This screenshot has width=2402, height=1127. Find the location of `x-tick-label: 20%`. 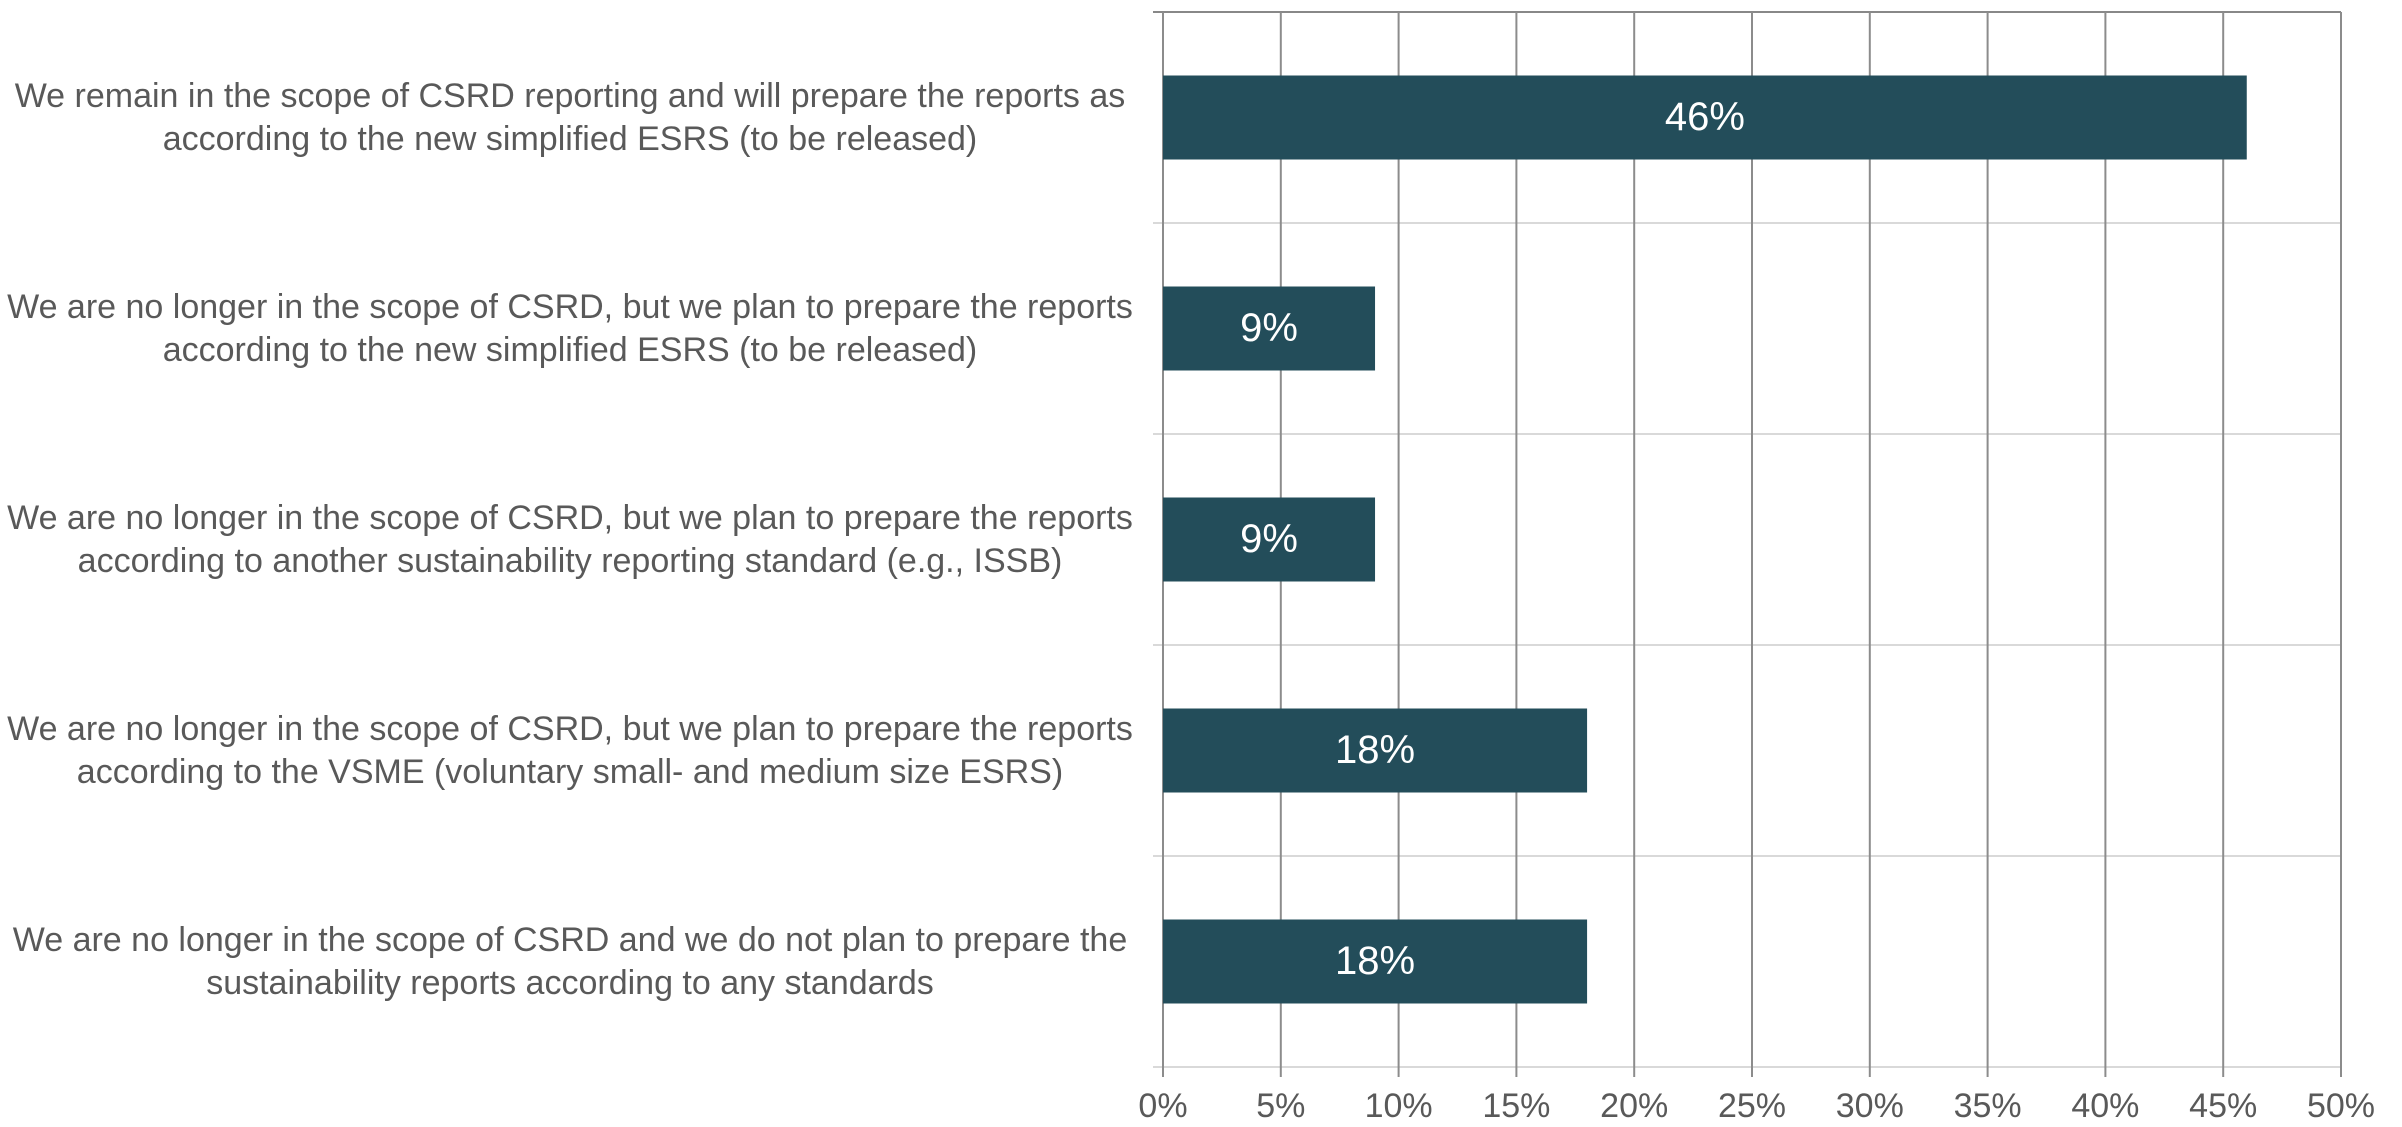

x-tick-label: 20% is located at coordinates (1634, 1106).